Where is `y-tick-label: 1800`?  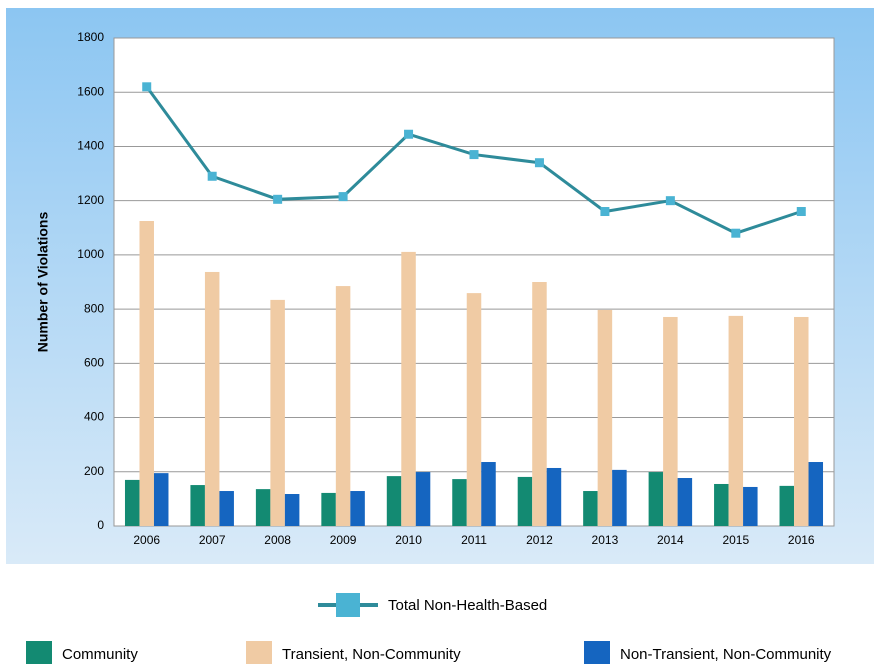 y-tick-label: 1800 is located at coordinates (90, 37).